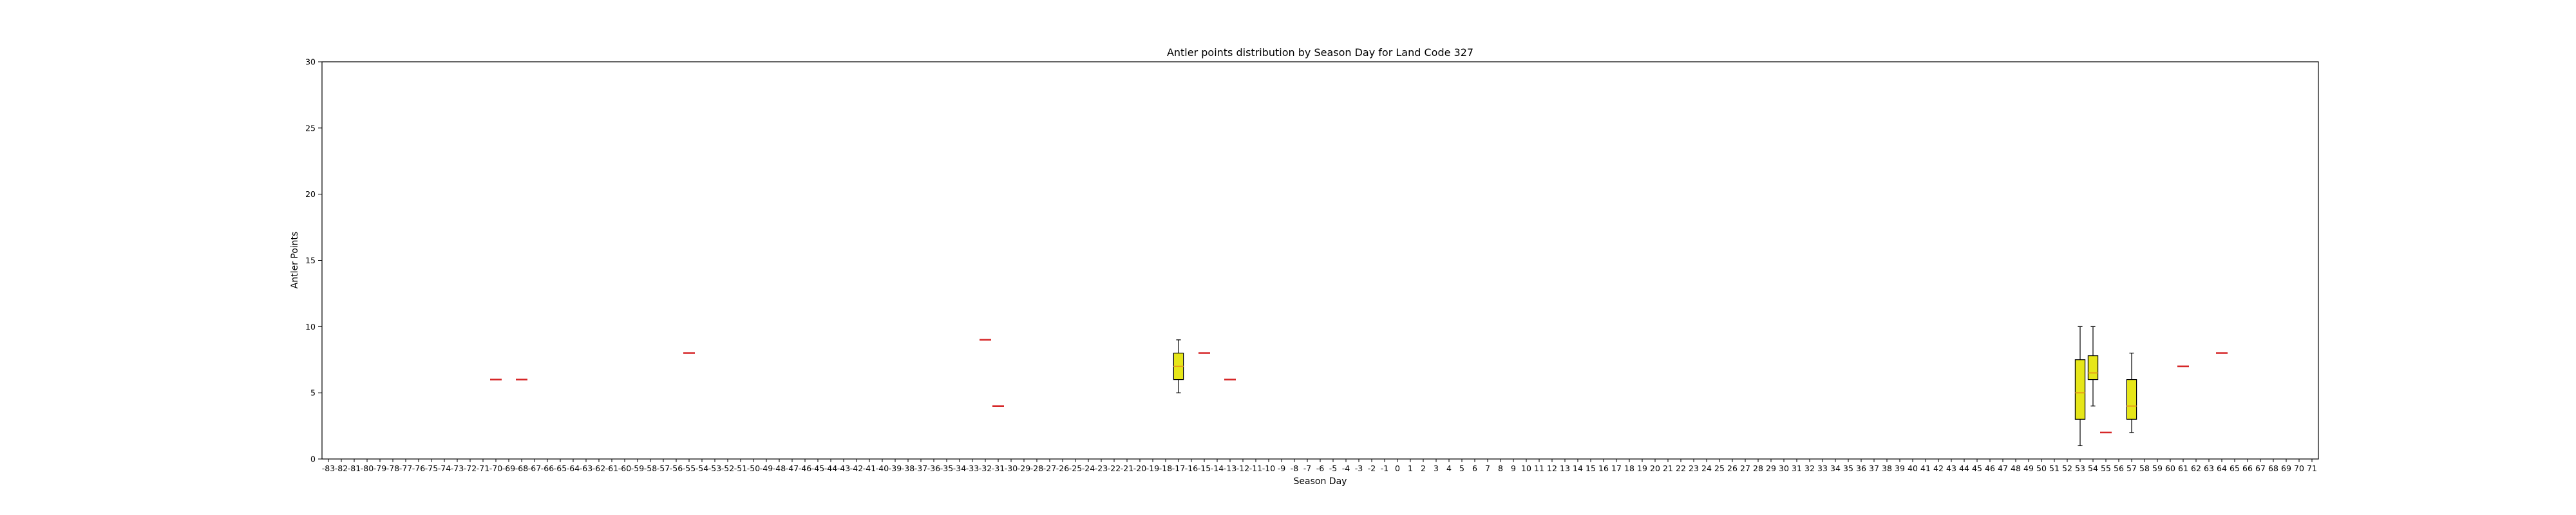 The image size is (2576, 515). I want to click on y-tick-label: 10, so click(310, 327).